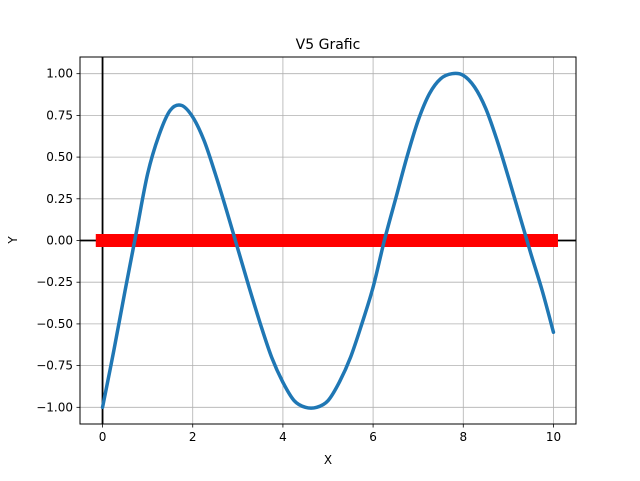 The image size is (640, 481). Describe the element at coordinates (59, 157) in the screenshot. I see `y-tick-label: 0.50` at that location.